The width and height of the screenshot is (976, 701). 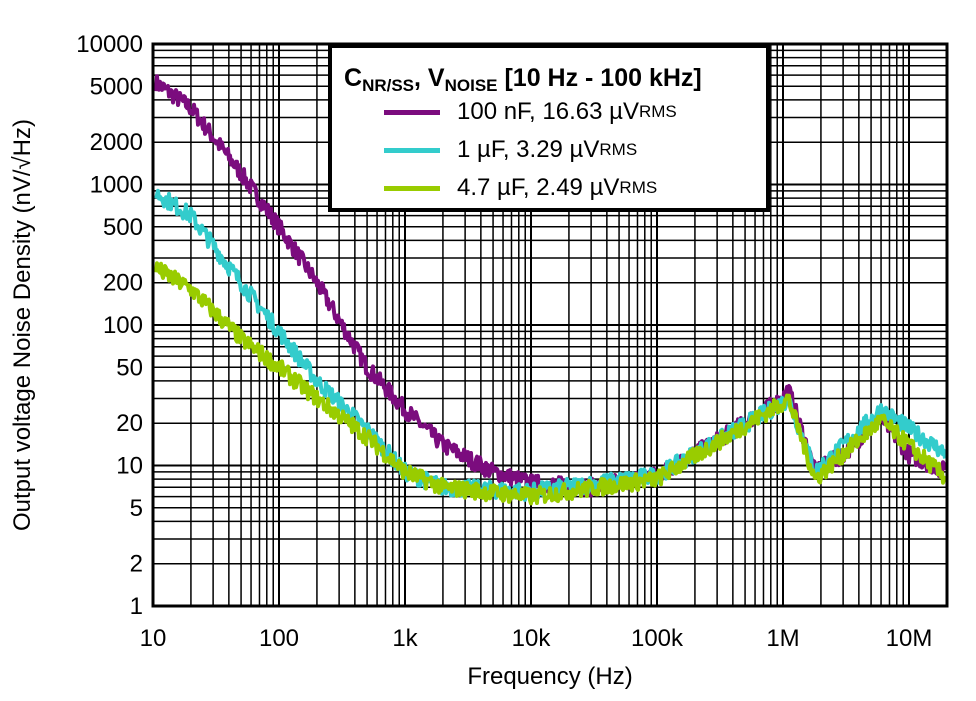 What do you see at coordinates (657, 638) in the screenshot?
I see `x-tick-label: 100k` at bounding box center [657, 638].